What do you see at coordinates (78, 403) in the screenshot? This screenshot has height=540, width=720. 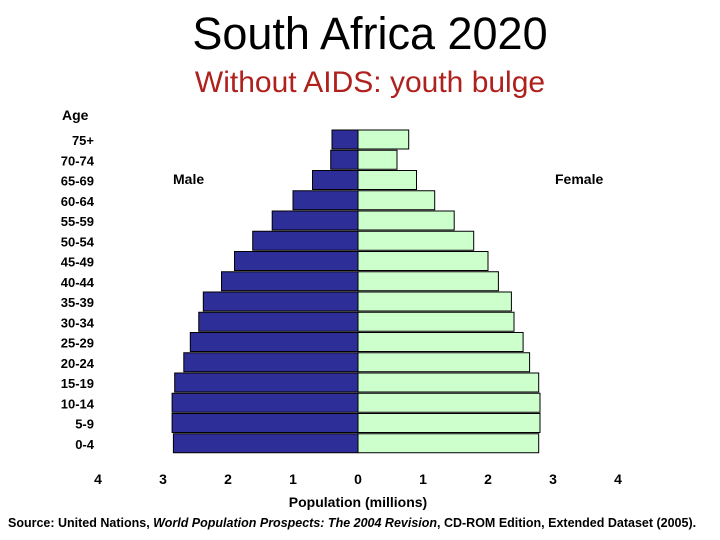 I see `age-label: 10-14` at bounding box center [78, 403].